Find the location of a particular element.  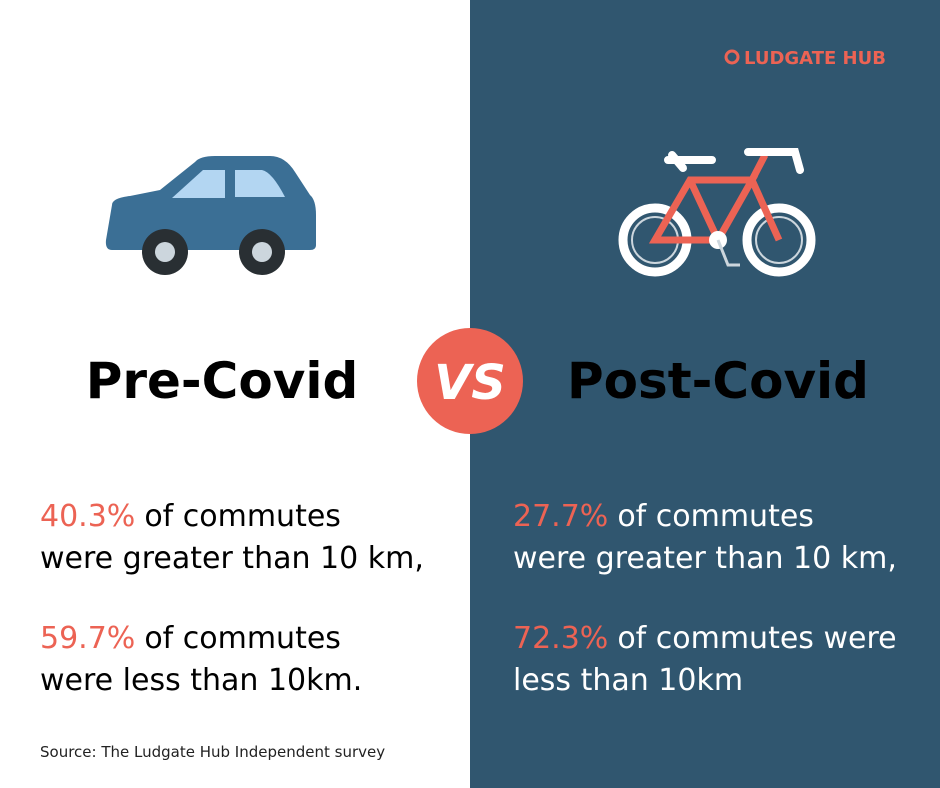

brand-logo: LUDGATE HUB is located at coordinates (805, 58).